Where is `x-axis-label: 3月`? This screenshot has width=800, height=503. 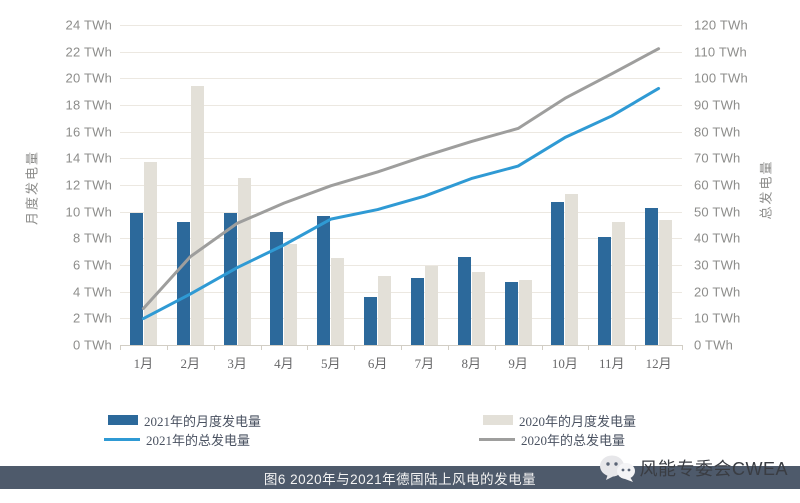 x-axis-label: 3月 is located at coordinates (237, 363).